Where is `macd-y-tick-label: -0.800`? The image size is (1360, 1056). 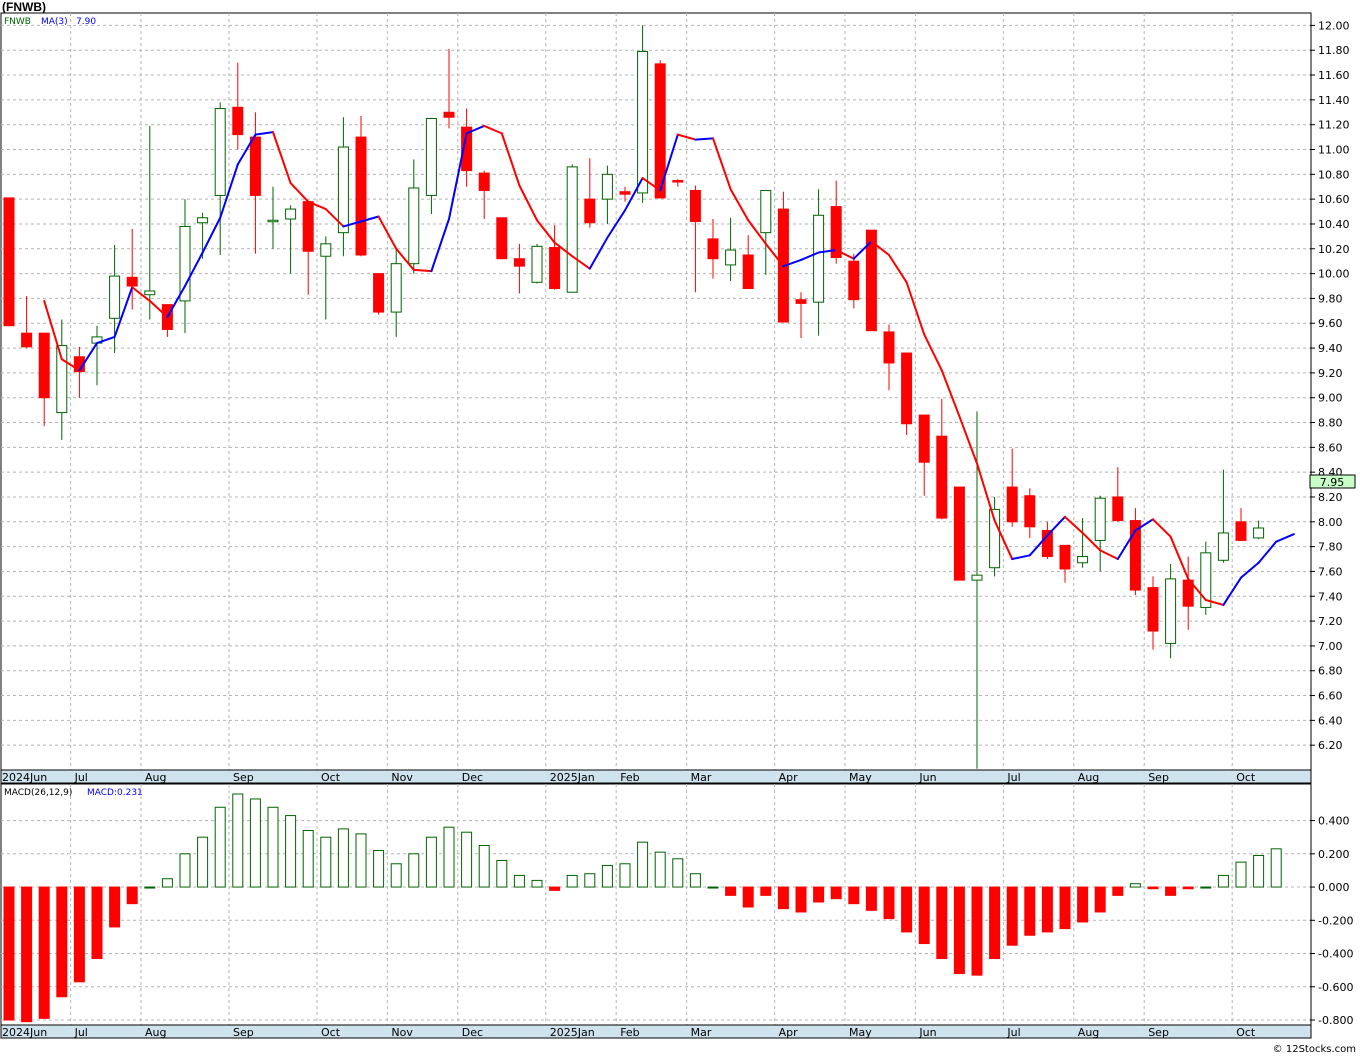 macd-y-tick-label: -0.800 is located at coordinates (1335, 1020).